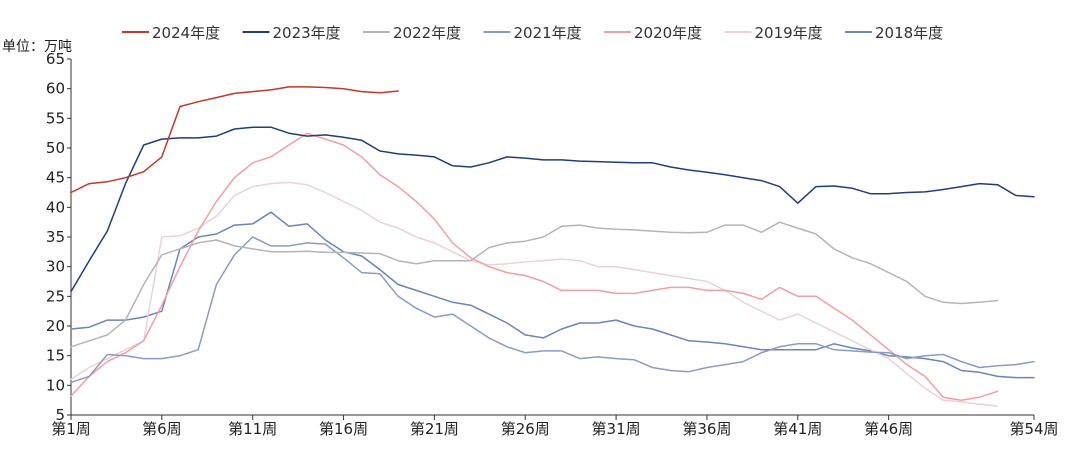 This screenshot has height=468, width=1080. Describe the element at coordinates (1033, 429) in the screenshot. I see `x-tick-label: 第54周` at that location.